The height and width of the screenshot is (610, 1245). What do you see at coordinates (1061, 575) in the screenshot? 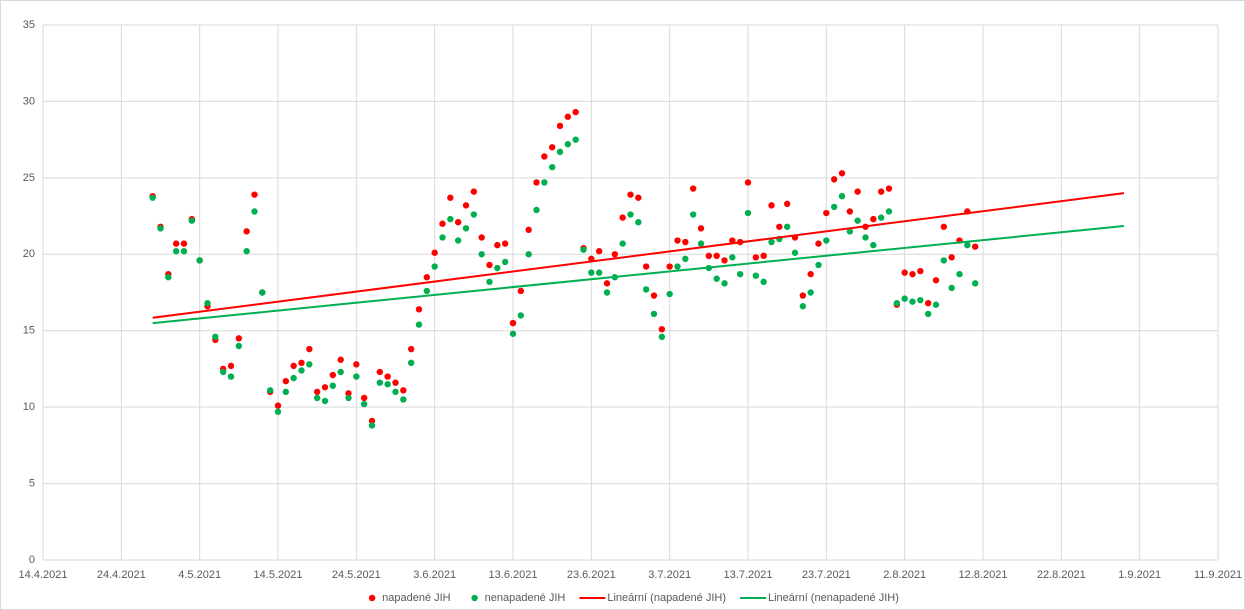
I see `x-tick-label: 22.8.2021` at bounding box center [1061, 575].